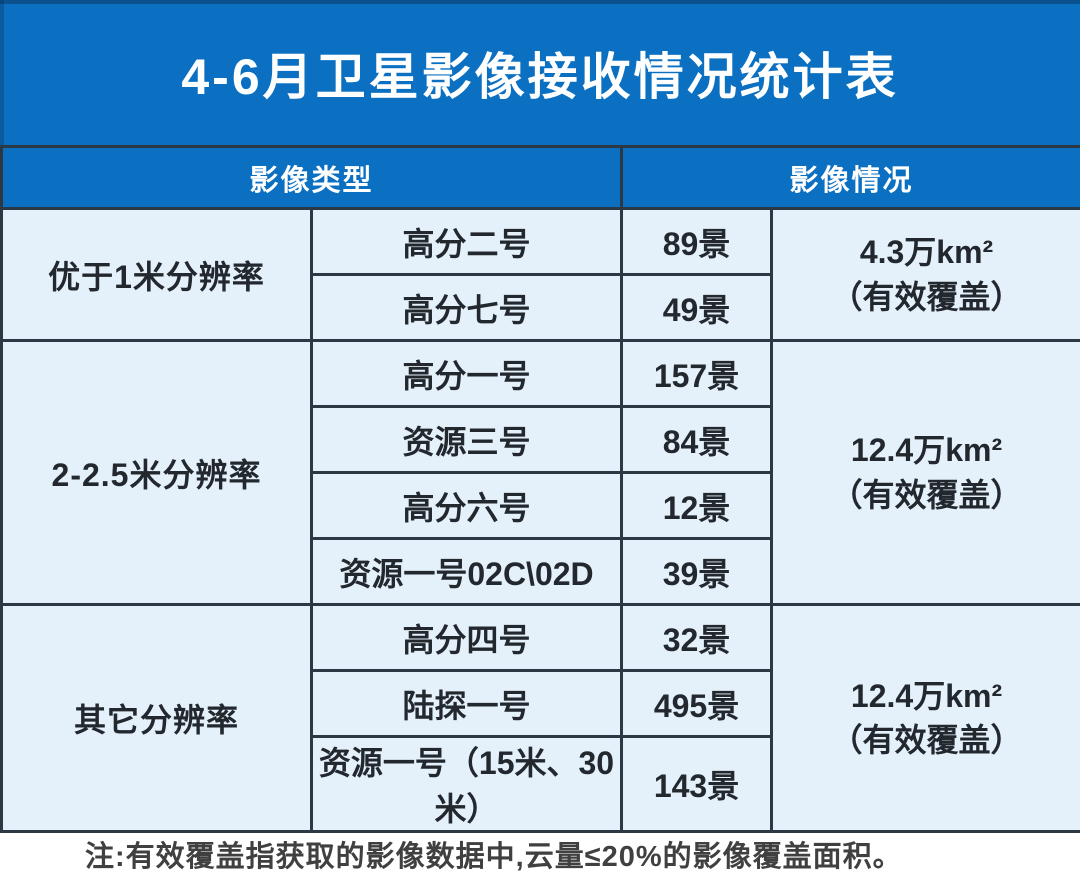 The image size is (1080, 872). What do you see at coordinates (850, 177) in the screenshot?
I see `column-header-image-status: 影像情况` at bounding box center [850, 177].